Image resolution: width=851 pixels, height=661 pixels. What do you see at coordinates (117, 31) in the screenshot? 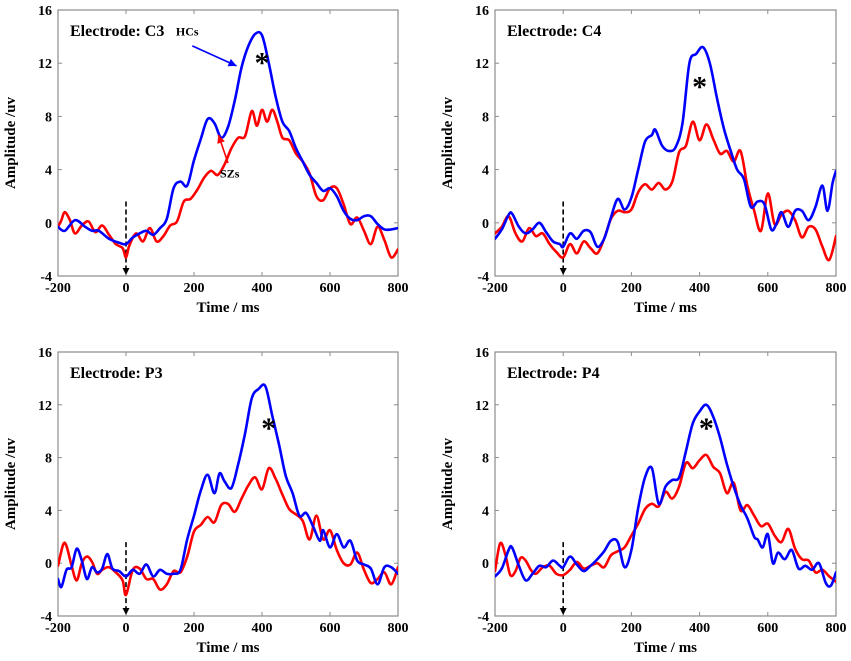
I see `electrode-title: Electrode: C3` at bounding box center [117, 31].